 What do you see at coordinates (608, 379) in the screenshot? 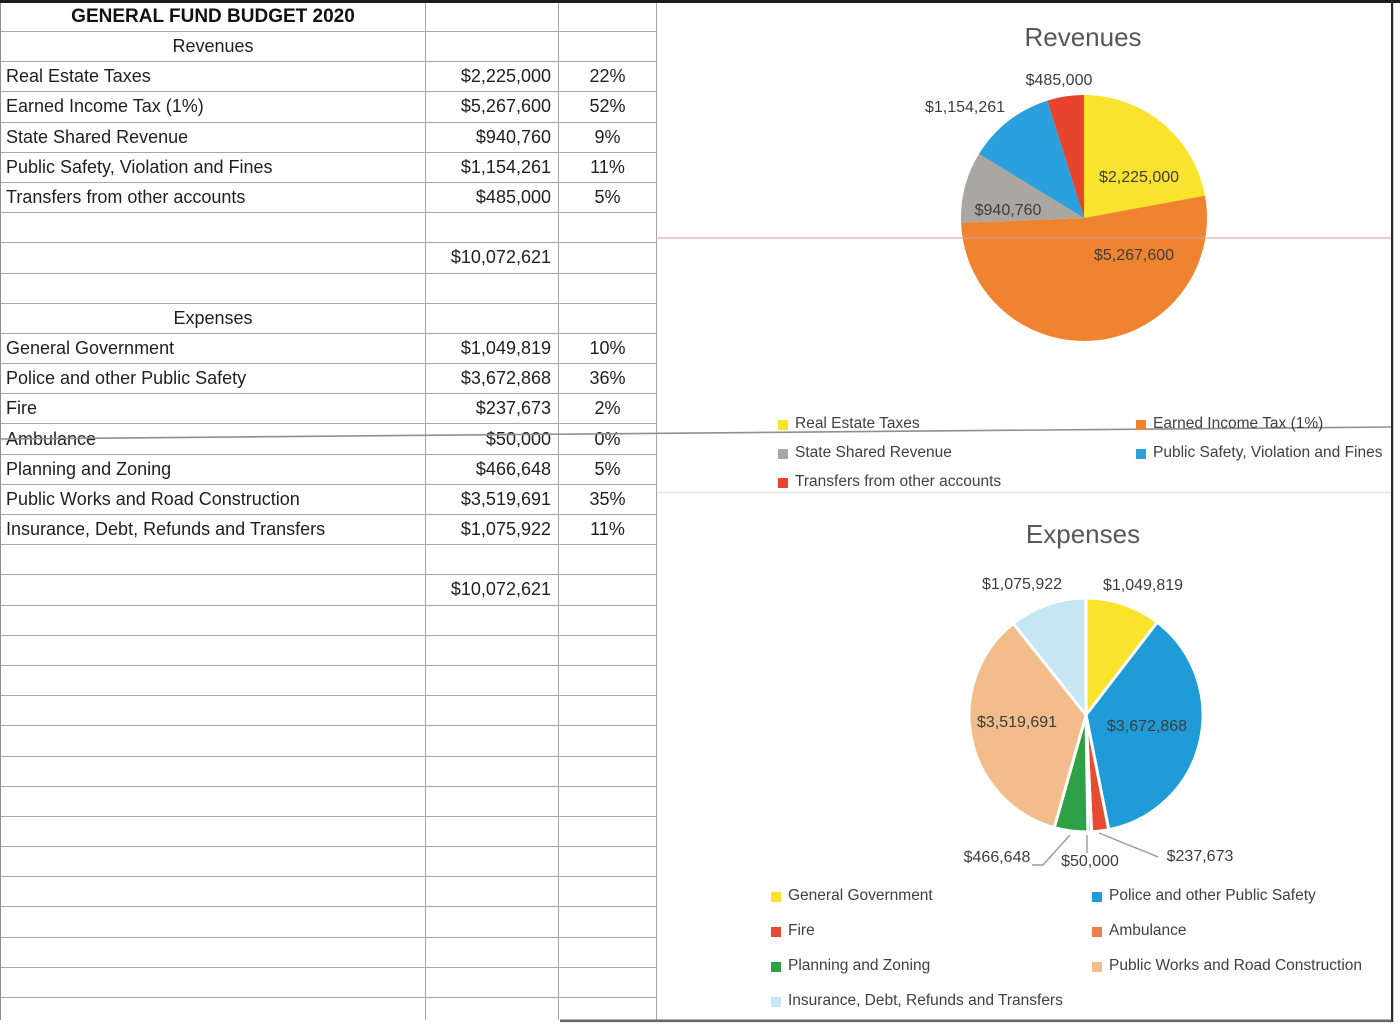
I see `row-percent: 36%` at bounding box center [608, 379].